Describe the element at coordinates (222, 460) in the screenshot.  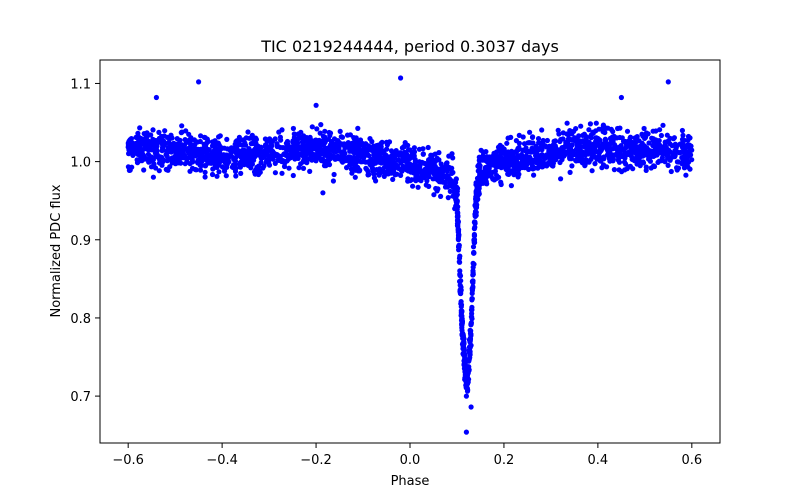
I see `x-tick-label: −0.4` at that location.